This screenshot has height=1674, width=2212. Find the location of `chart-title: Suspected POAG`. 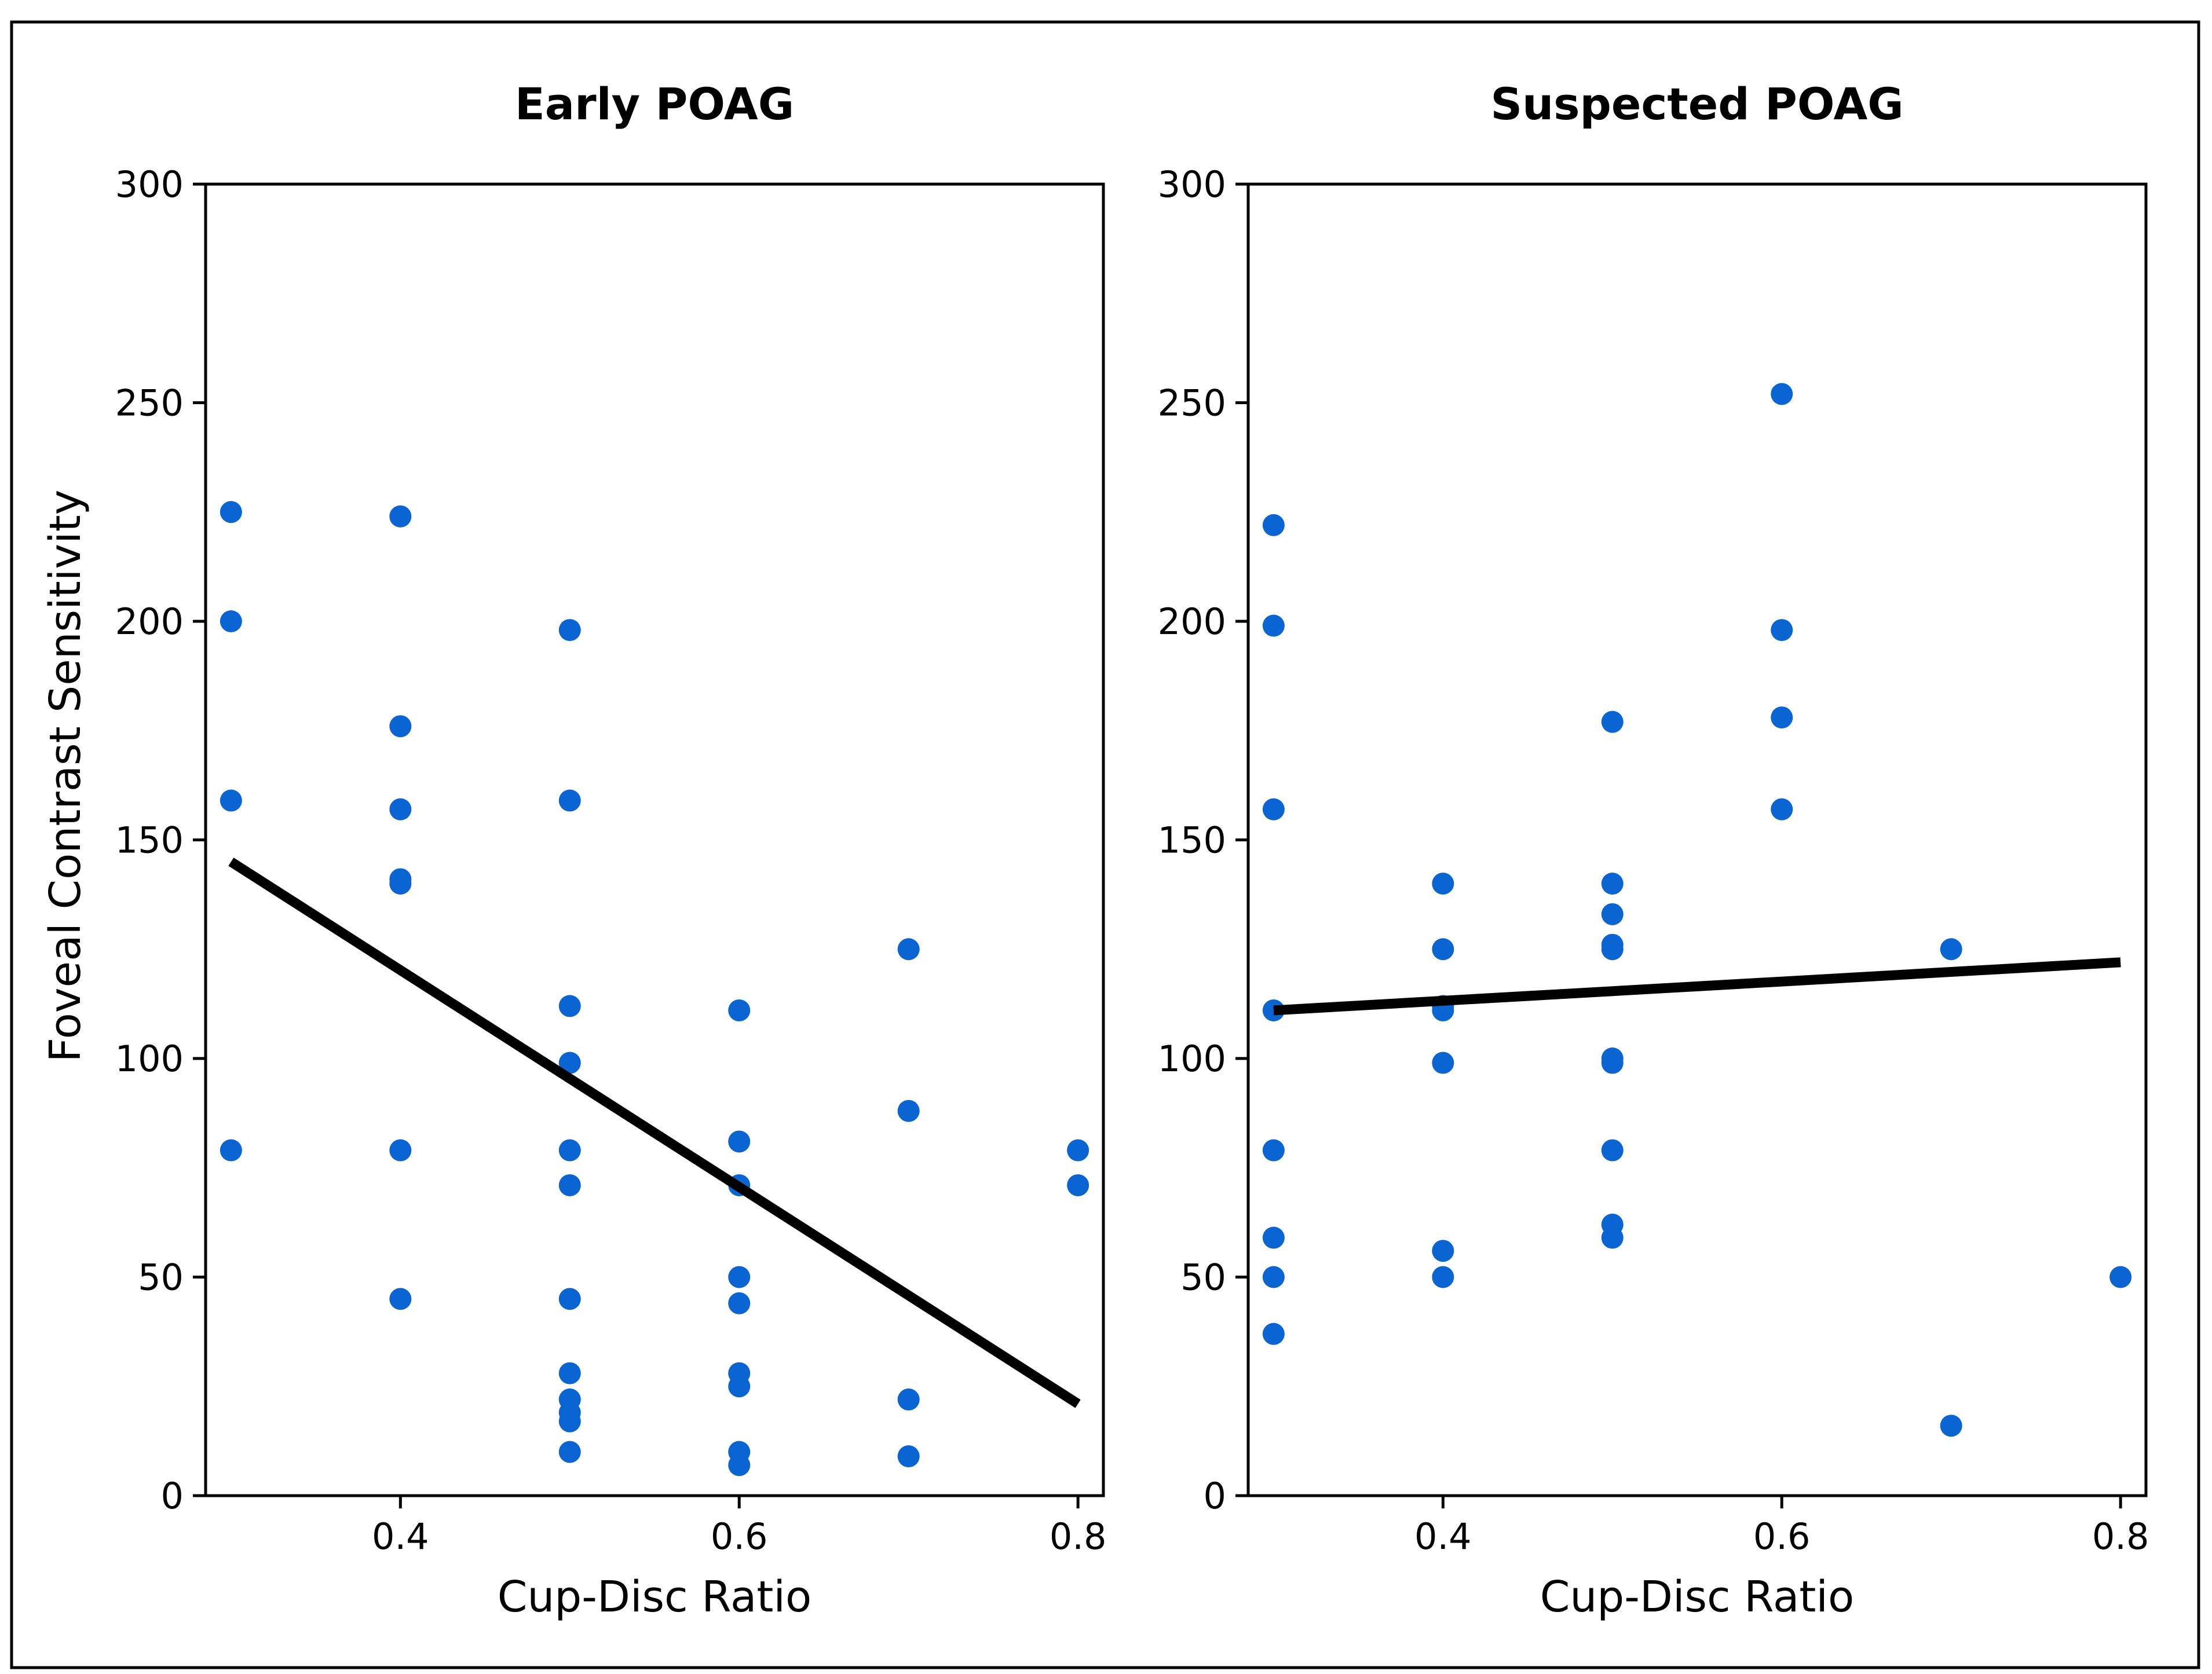

chart-title: Suspected POAG is located at coordinates (1696, 104).